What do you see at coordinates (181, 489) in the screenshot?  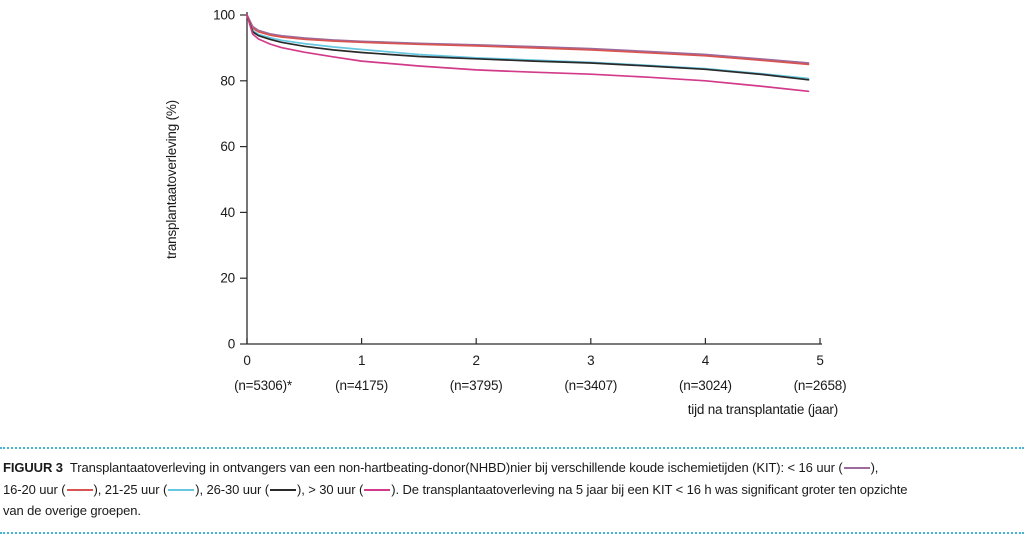 I see `legend-line-21-25-icon` at bounding box center [181, 489].